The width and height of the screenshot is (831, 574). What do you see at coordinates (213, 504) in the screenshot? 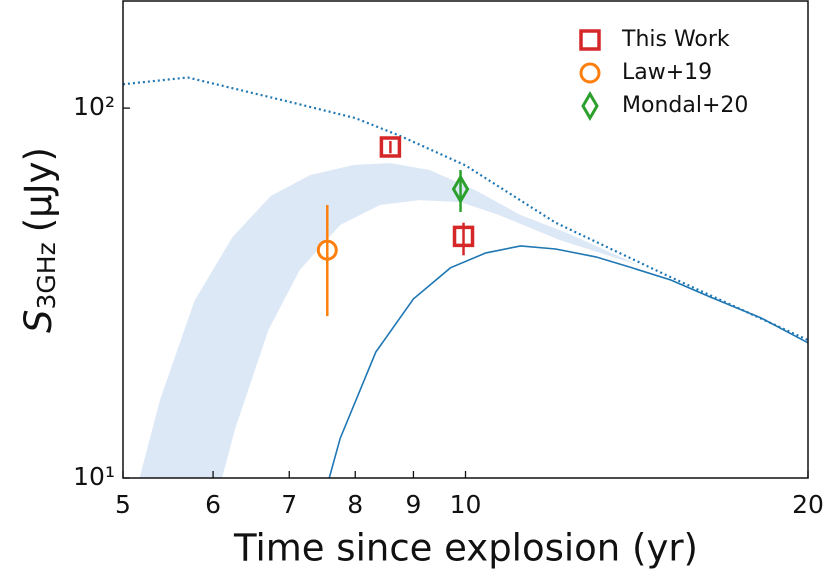
I see `x-tick-label: 6` at bounding box center [213, 504].